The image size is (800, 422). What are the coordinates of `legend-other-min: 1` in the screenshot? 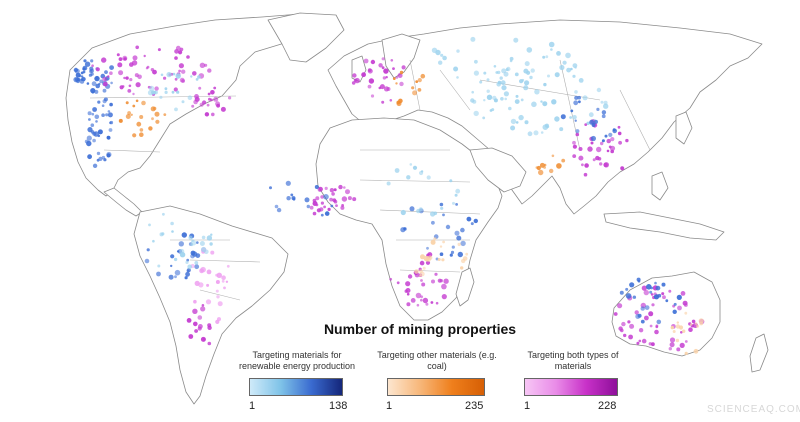 It's located at (389, 406).